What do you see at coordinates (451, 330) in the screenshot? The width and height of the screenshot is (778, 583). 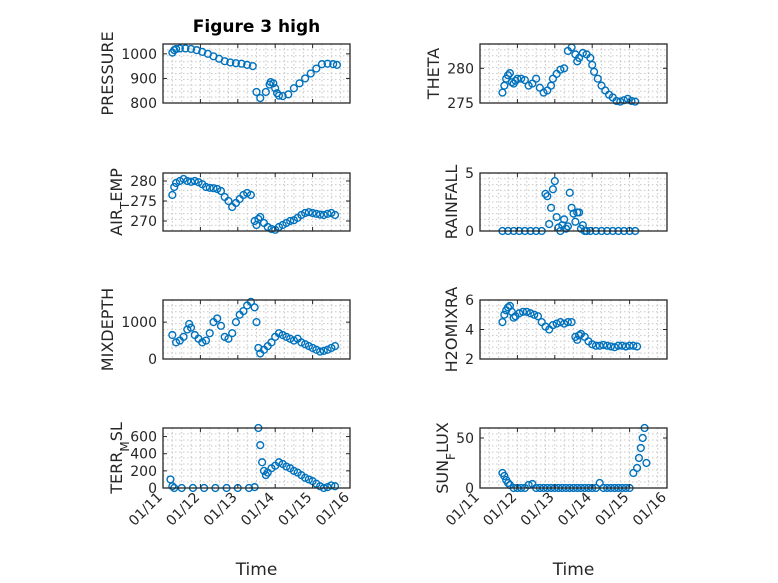 I see `y-axis-label: H2OMIXRA` at bounding box center [451, 330].